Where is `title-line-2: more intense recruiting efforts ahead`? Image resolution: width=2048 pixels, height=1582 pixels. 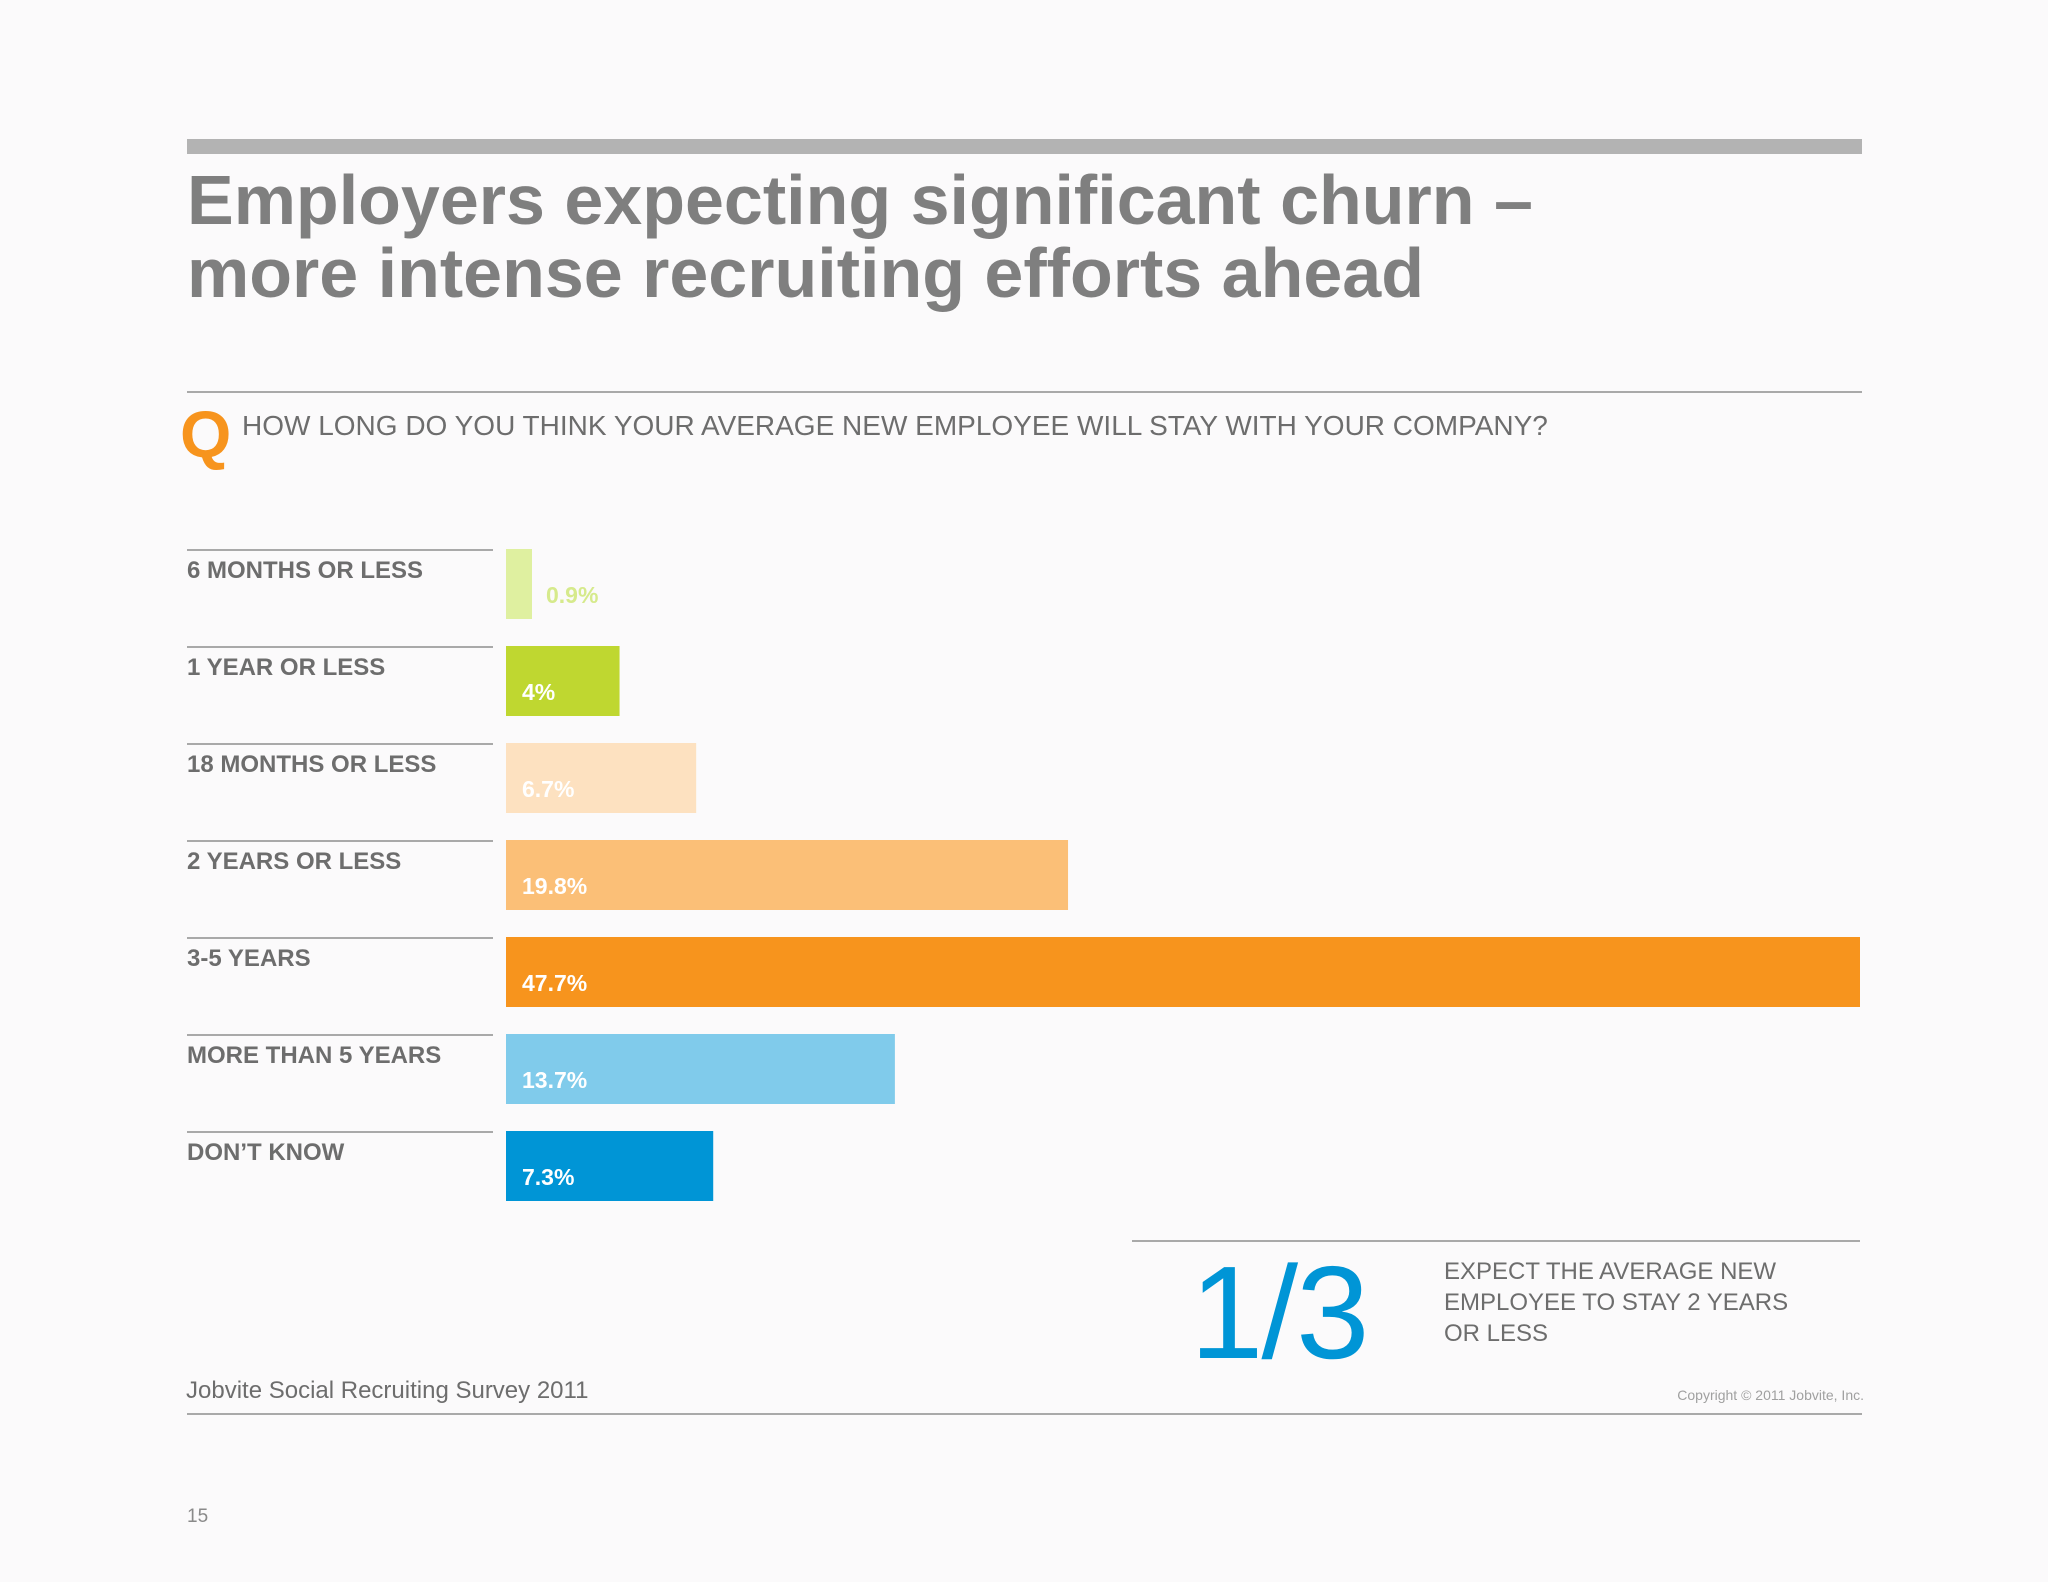 title-line-2: more intense recruiting efforts ahead is located at coordinates (805, 273).